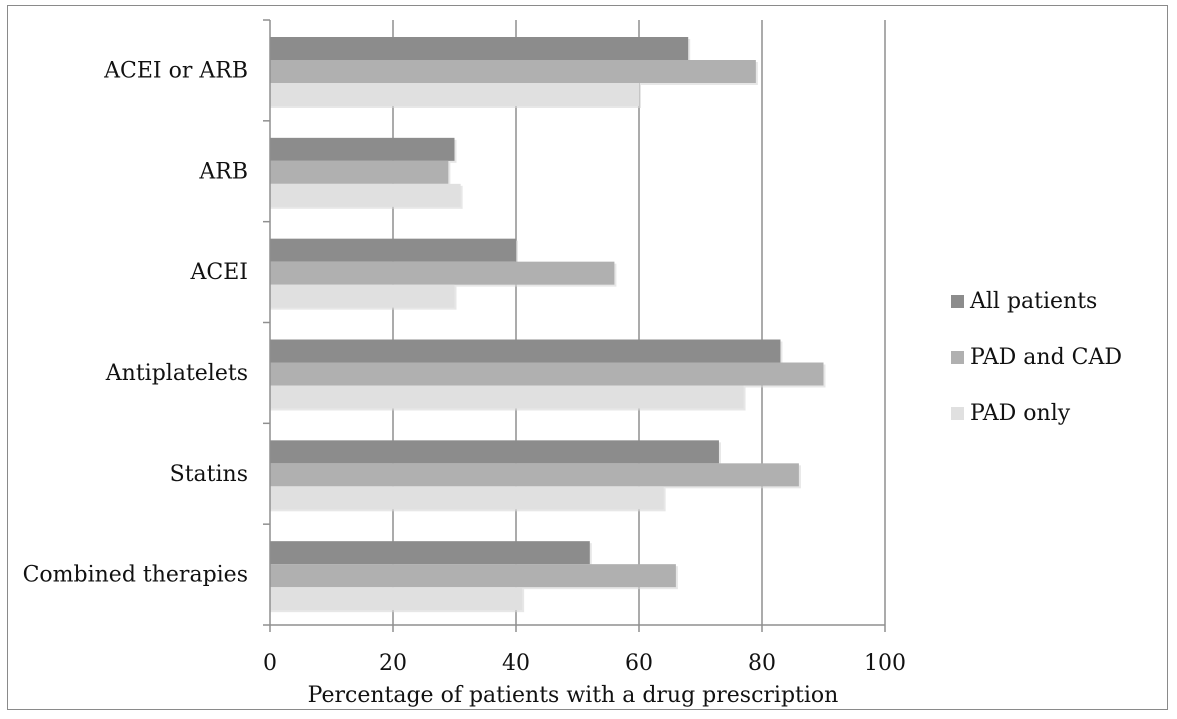 This screenshot has width=1177, height=719. I want to click on legend: All patients PAD and CAD PAD only, so click(1036, 357).